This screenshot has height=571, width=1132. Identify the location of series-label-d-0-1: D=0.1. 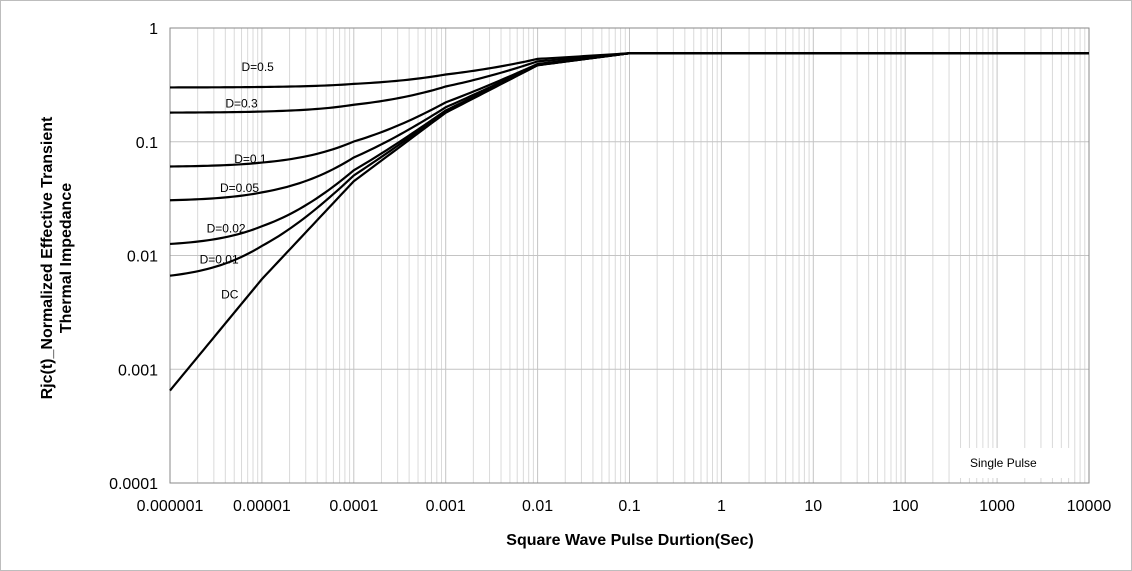
(250, 159).